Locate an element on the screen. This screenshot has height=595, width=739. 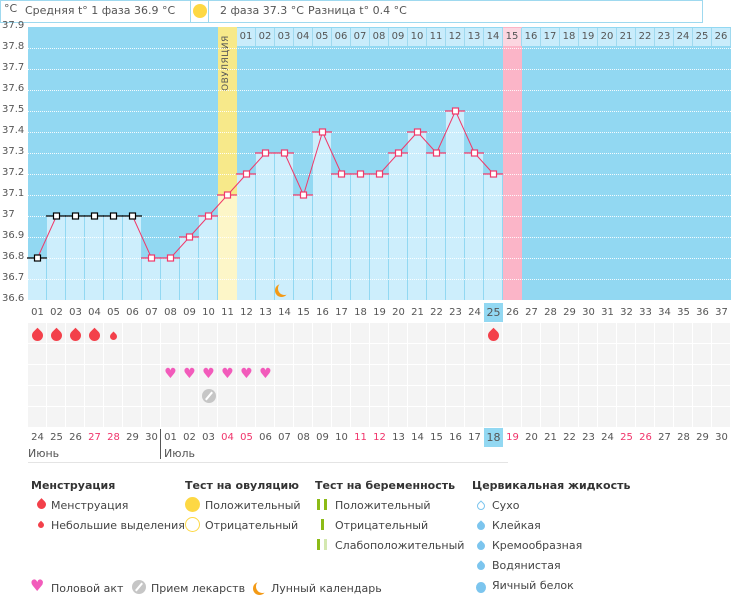
cycle-day-number: 20 is located at coordinates (398, 312).